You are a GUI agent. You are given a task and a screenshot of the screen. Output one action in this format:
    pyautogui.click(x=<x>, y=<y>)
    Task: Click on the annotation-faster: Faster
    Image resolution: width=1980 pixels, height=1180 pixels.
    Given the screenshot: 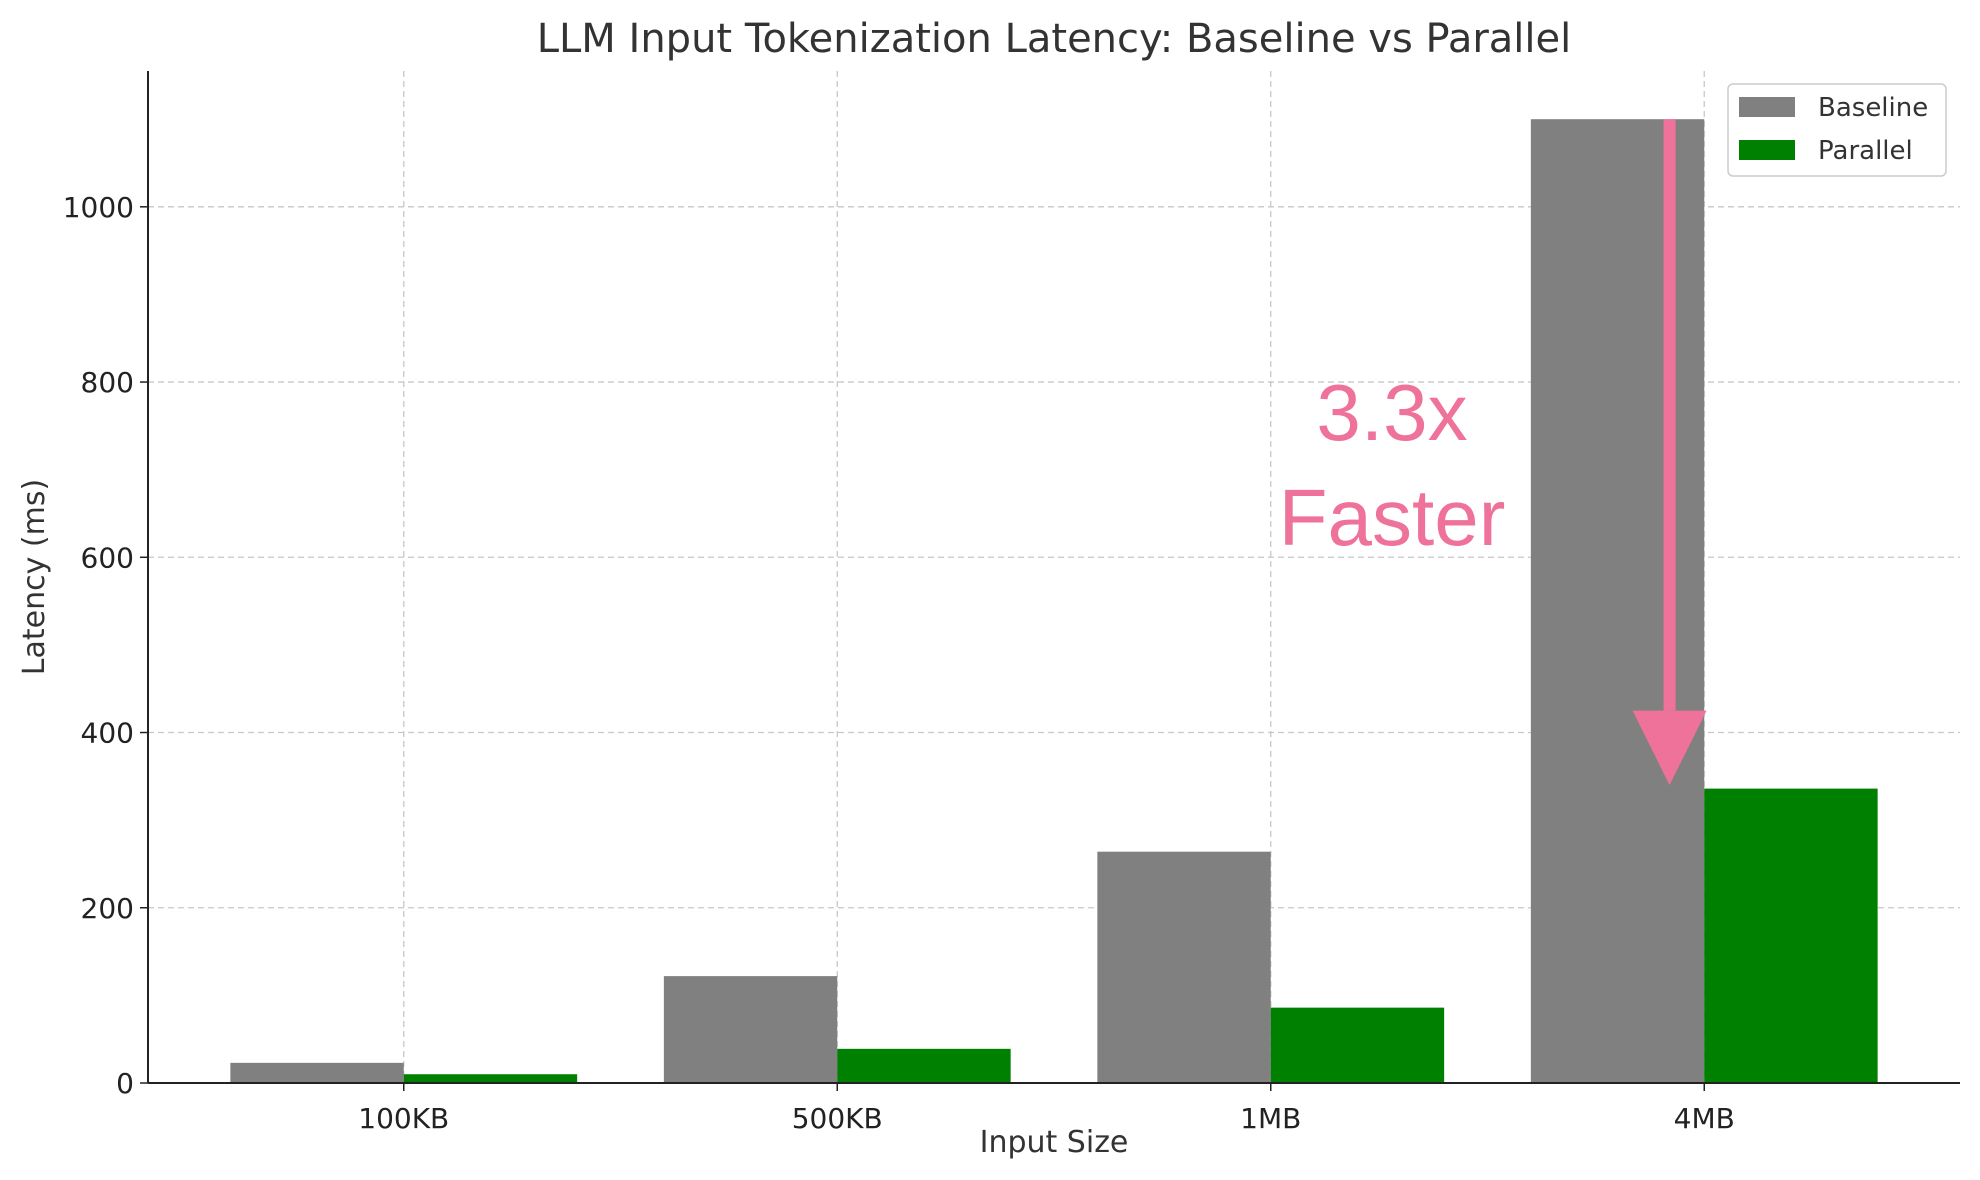 What is the action you would take?
    pyautogui.click(x=1392, y=517)
    